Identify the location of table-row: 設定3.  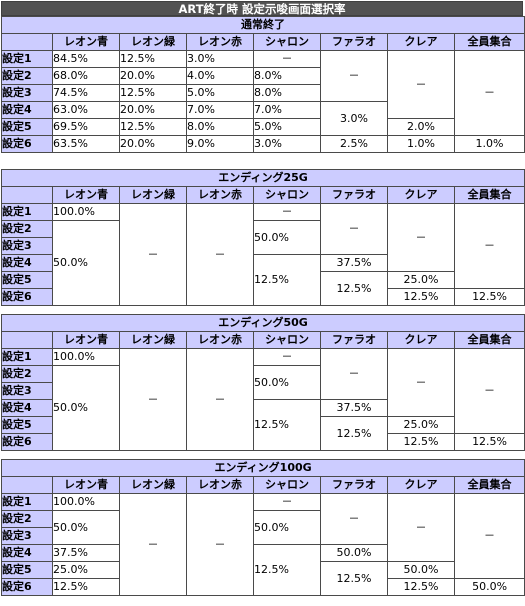
(263, 391).